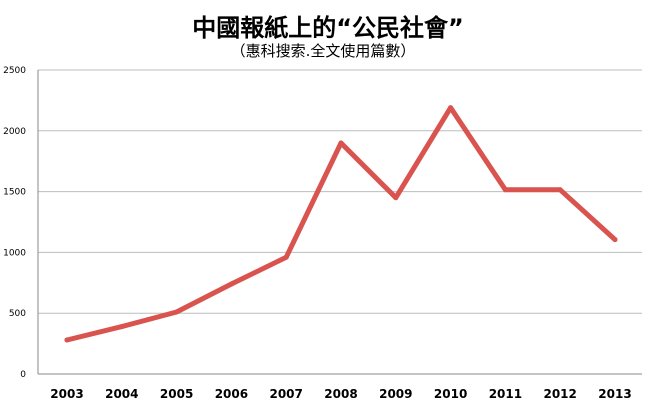 This screenshot has height=409, width=656. What do you see at coordinates (121, 394) in the screenshot?
I see `x-tick-label: 2004` at bounding box center [121, 394].